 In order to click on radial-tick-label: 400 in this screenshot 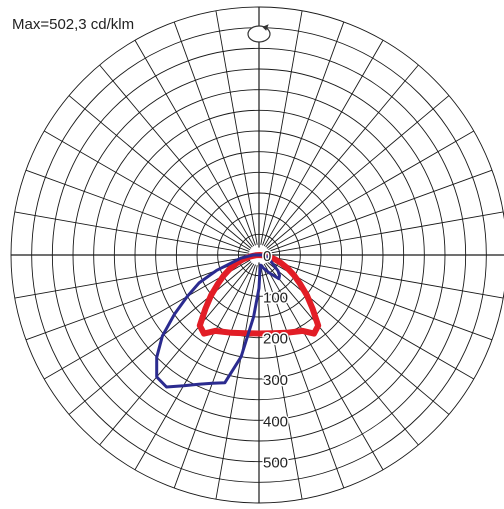, I will do `click(275, 421)`.